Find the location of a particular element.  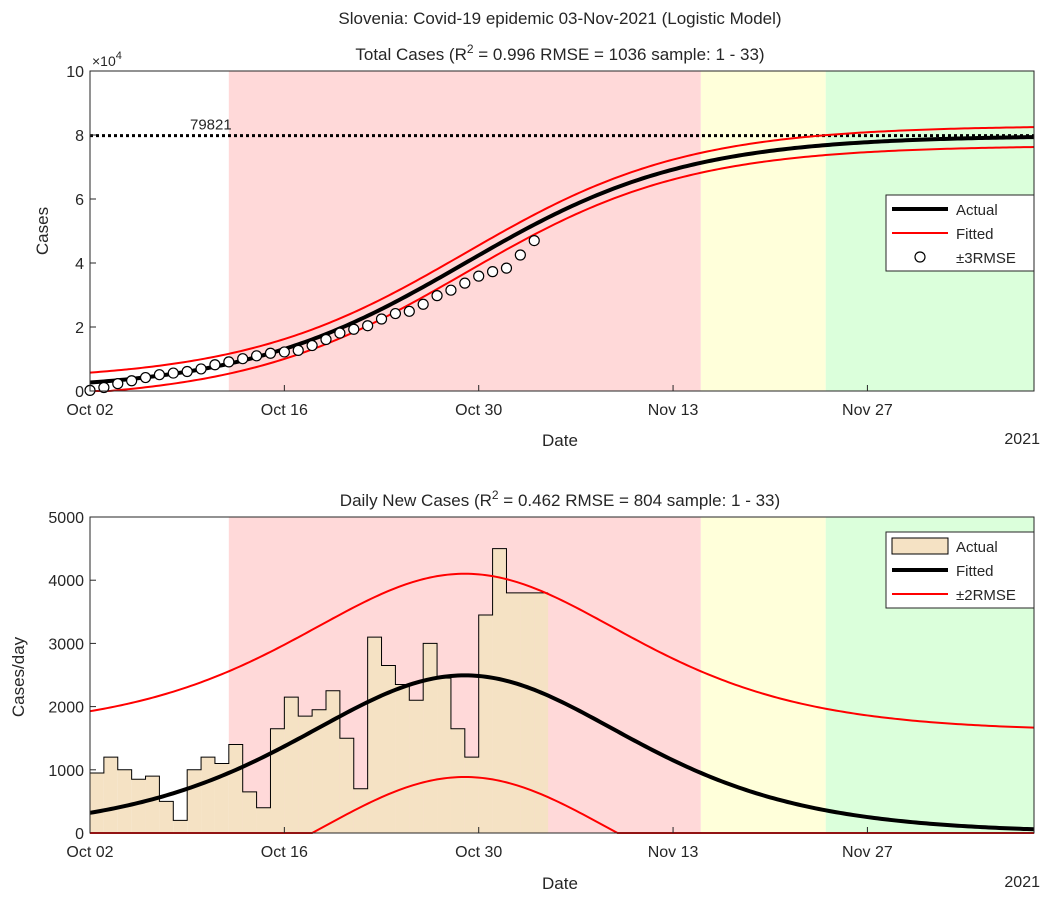

bottom-legend: Actual Fitted ±2RMSE is located at coordinates (960, 570).